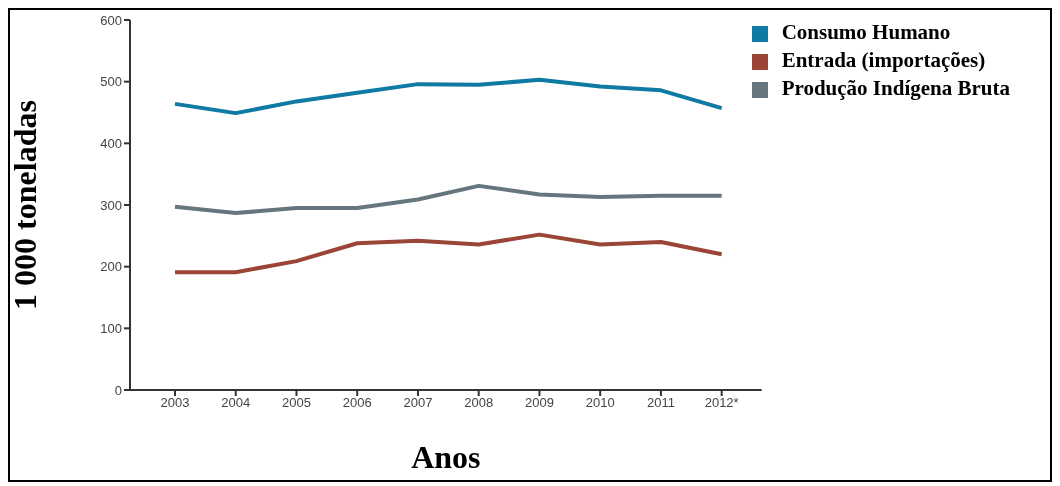 The height and width of the screenshot is (486, 1060). Describe the element at coordinates (600, 403) in the screenshot. I see `x-tick-label: 2010` at that location.